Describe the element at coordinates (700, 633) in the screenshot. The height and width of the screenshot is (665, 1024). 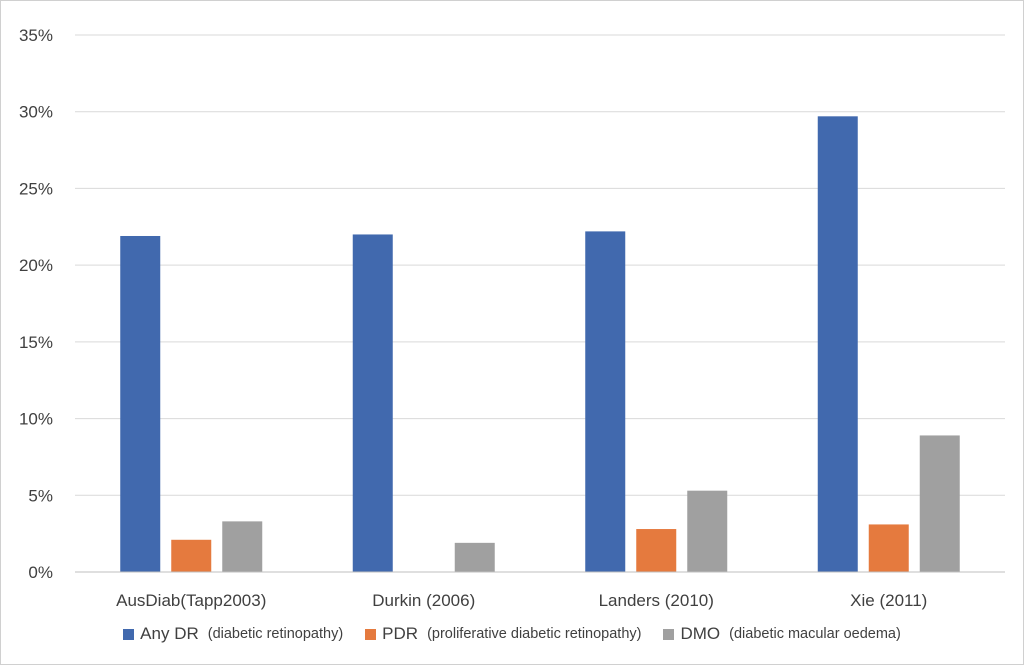
I see `legend-series-name: DMO` at that location.